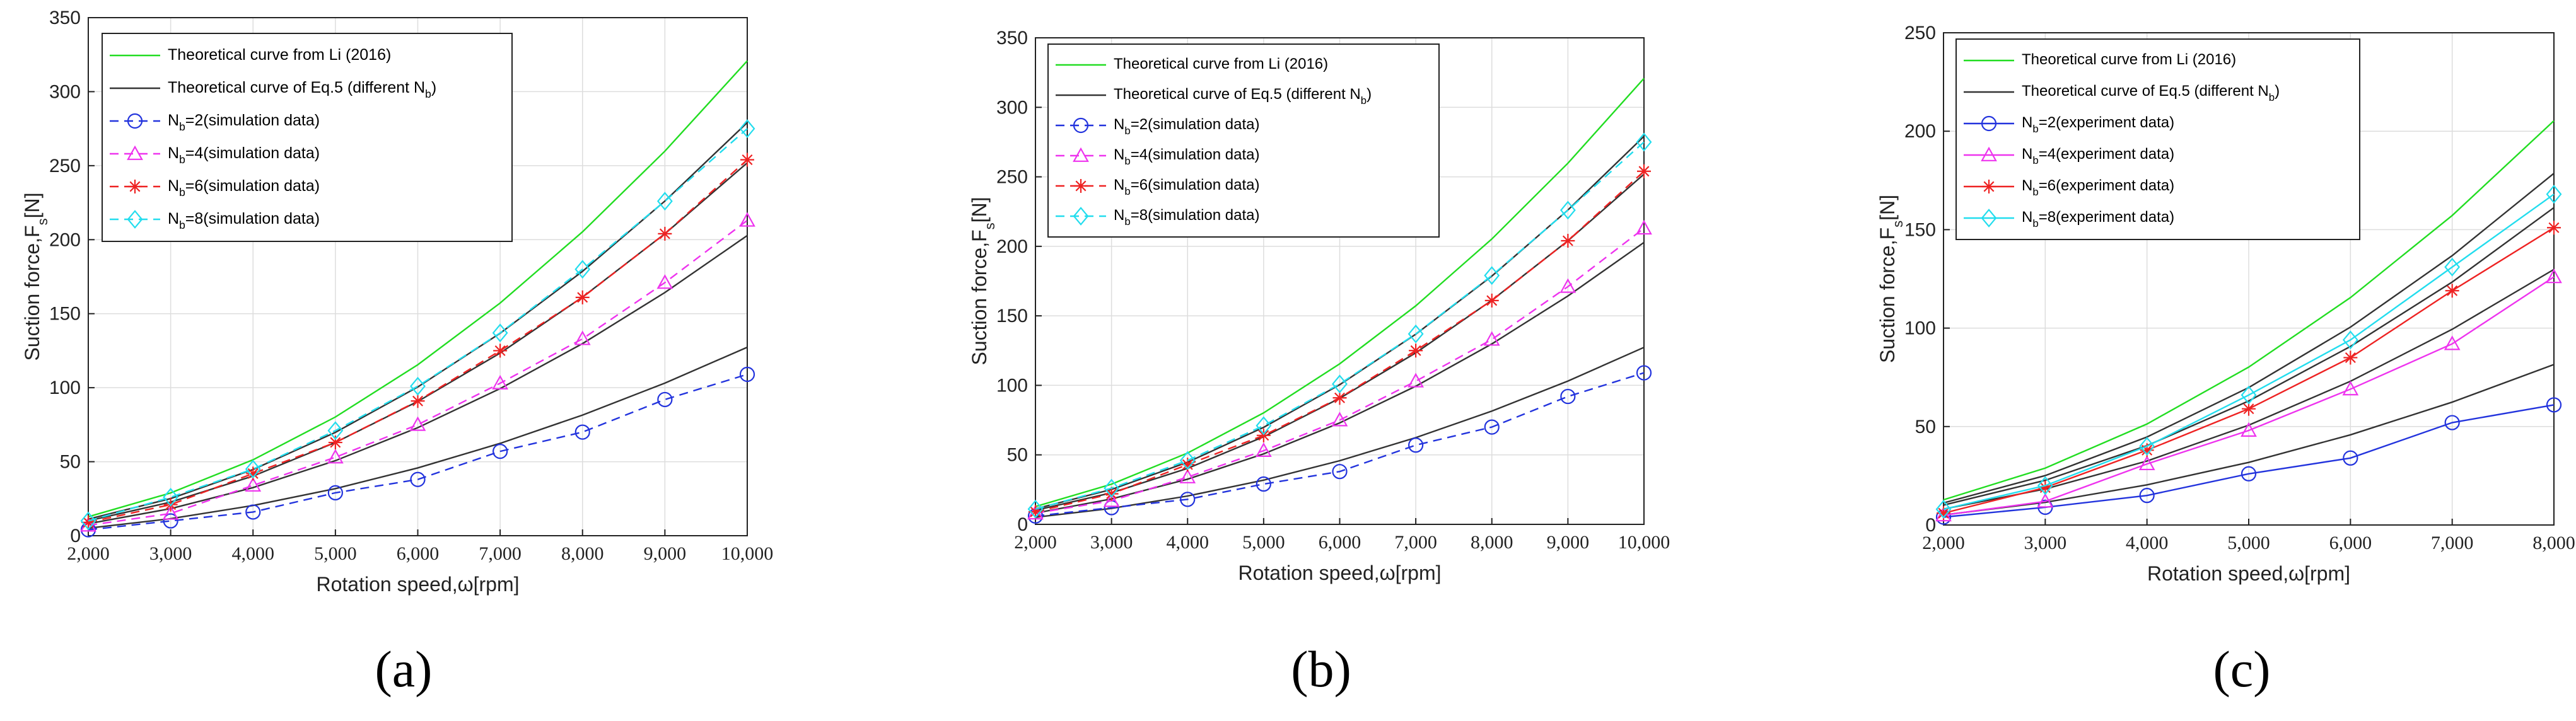 The height and width of the screenshot is (721, 2576). Describe the element at coordinates (1012, 246) in the screenshot. I see `y-tick-label: 200` at that location.